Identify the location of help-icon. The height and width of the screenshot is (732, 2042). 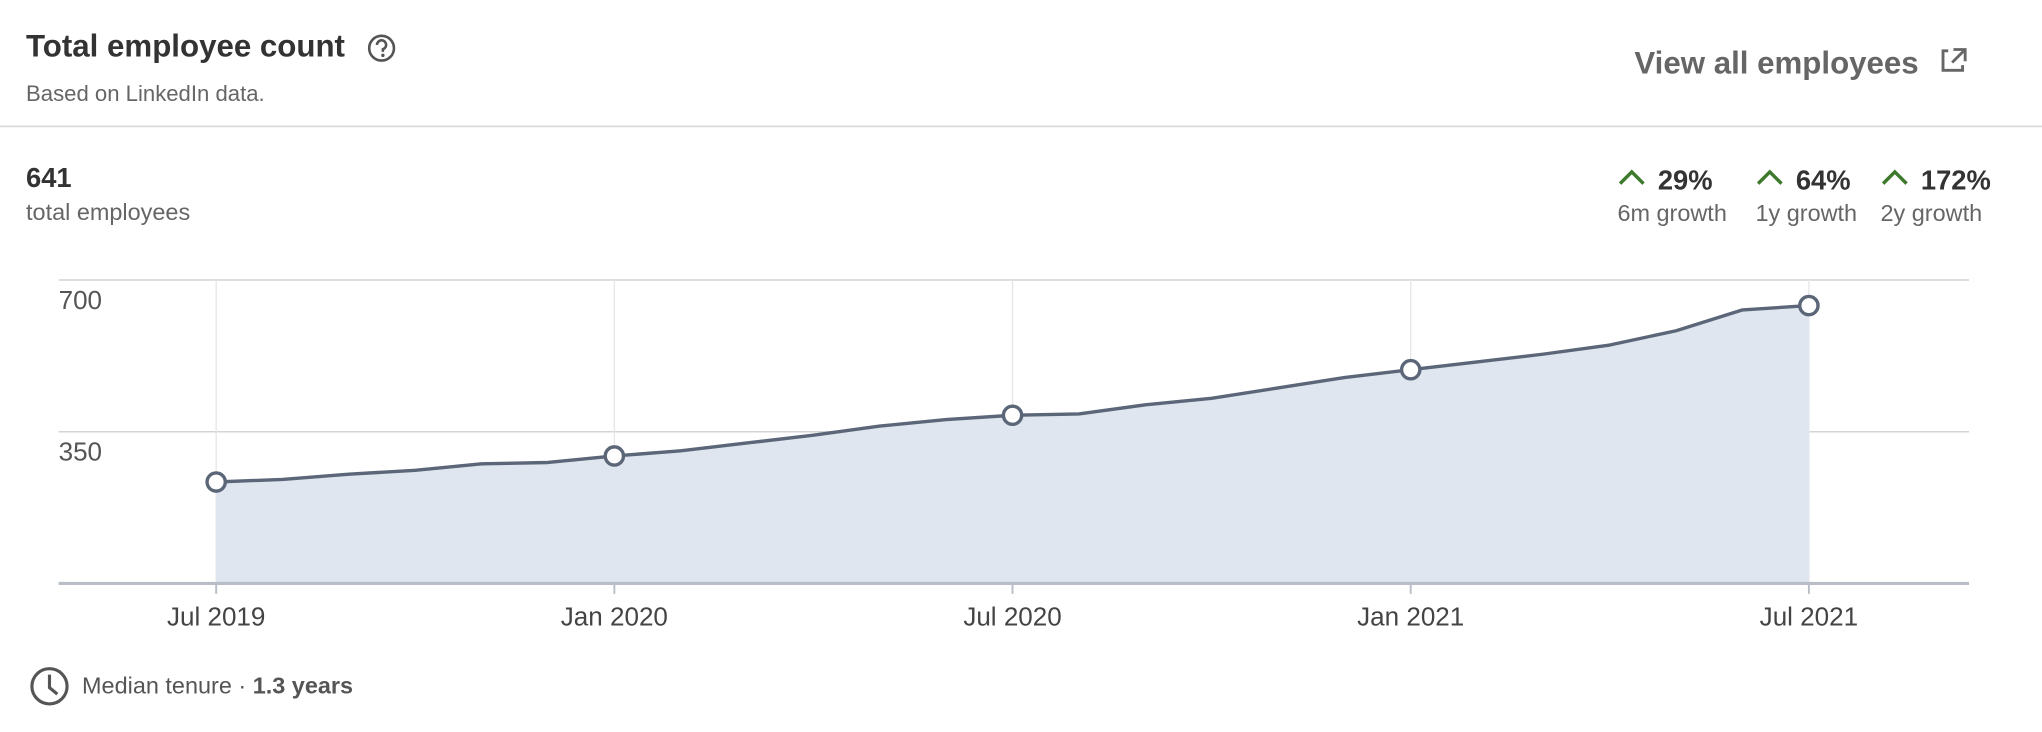
(381, 48).